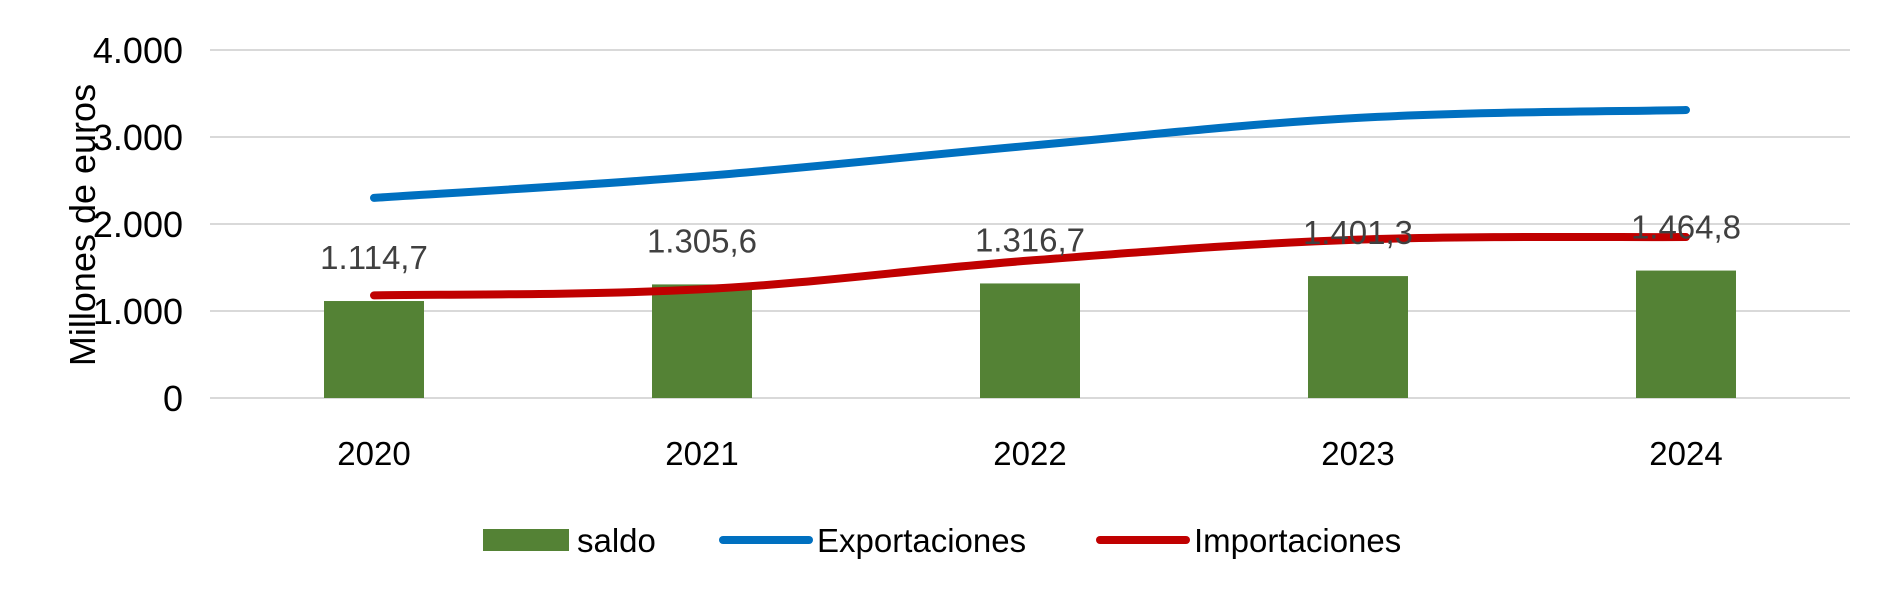 This screenshot has width=1900, height=605. I want to click on bar-saldo-2021, so click(702, 341).